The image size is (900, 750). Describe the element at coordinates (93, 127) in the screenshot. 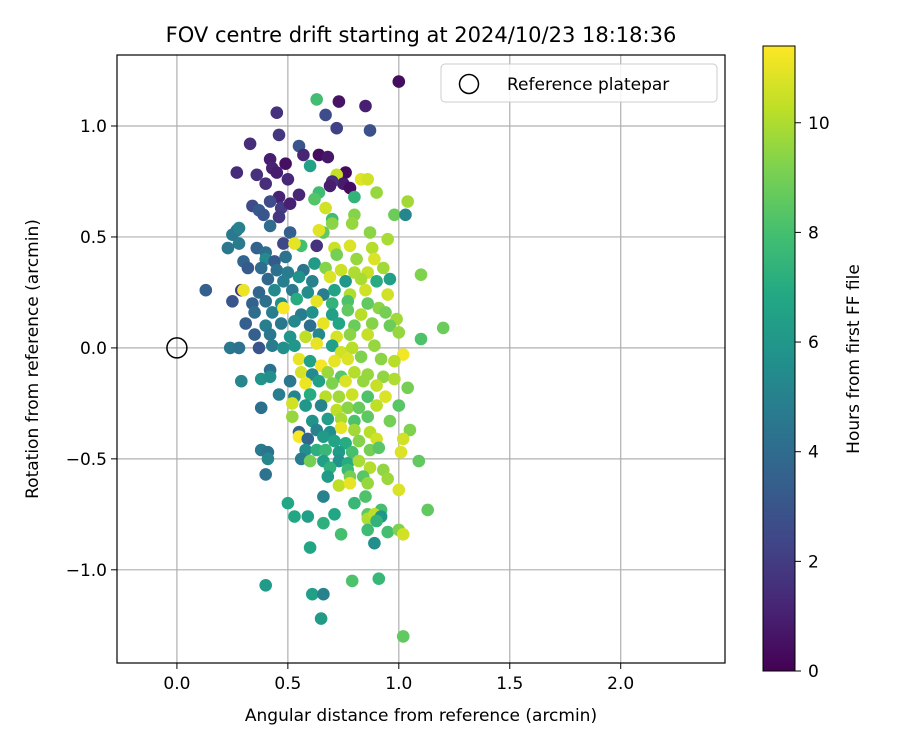

I see `y-tick-label: 1.0` at that location.